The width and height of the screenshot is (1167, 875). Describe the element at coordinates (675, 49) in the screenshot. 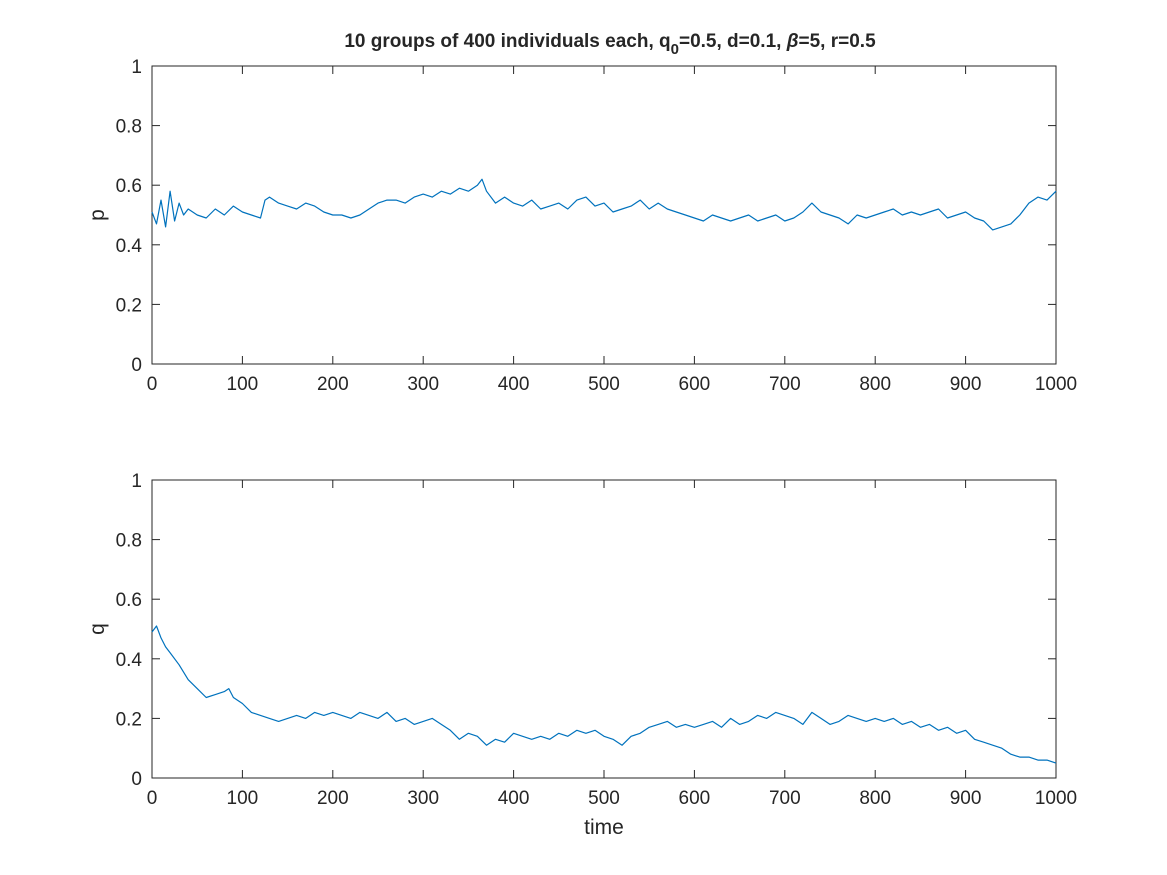

I see `title-subscript: 0` at that location.